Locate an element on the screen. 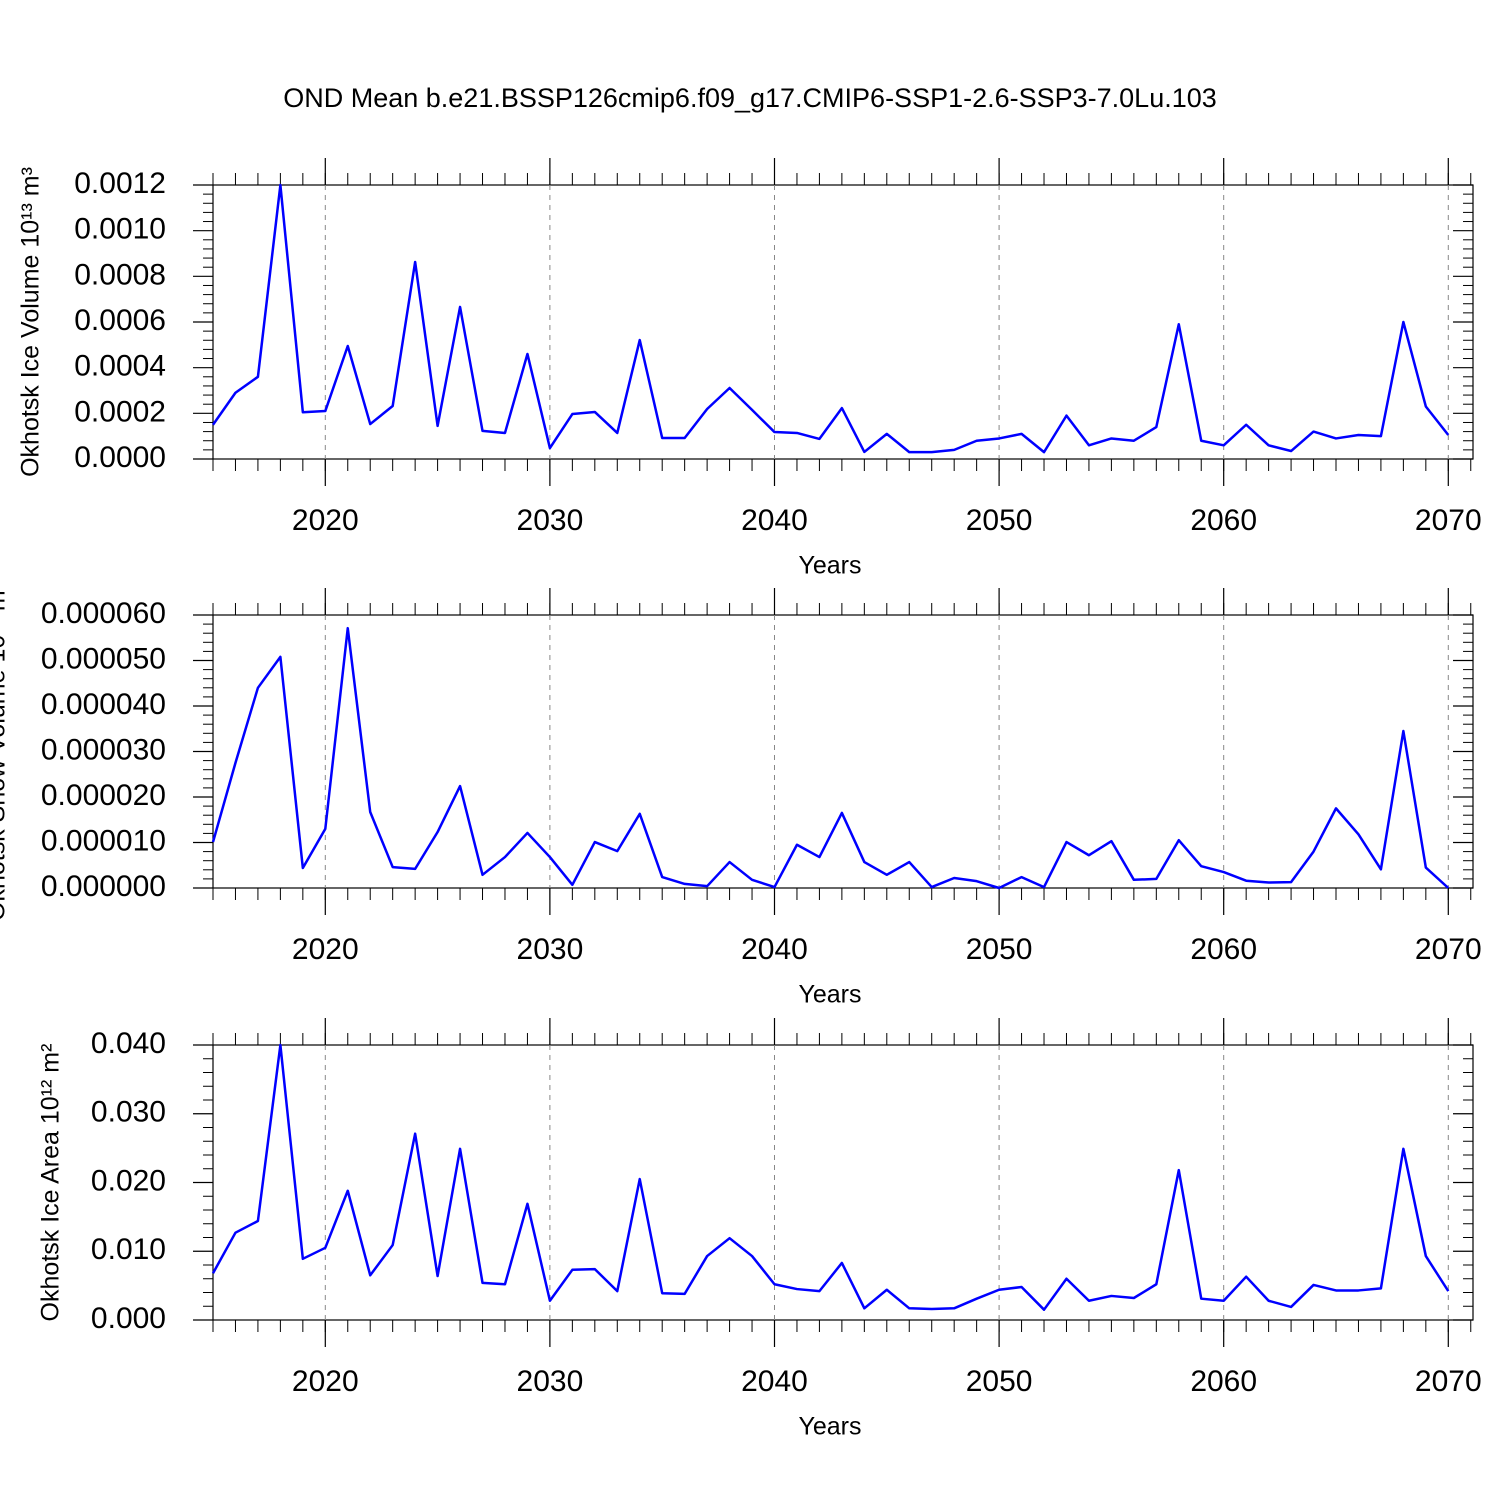 This screenshot has height=1500, width=1500. y-tick-label: 0.000020 is located at coordinates (103, 795).